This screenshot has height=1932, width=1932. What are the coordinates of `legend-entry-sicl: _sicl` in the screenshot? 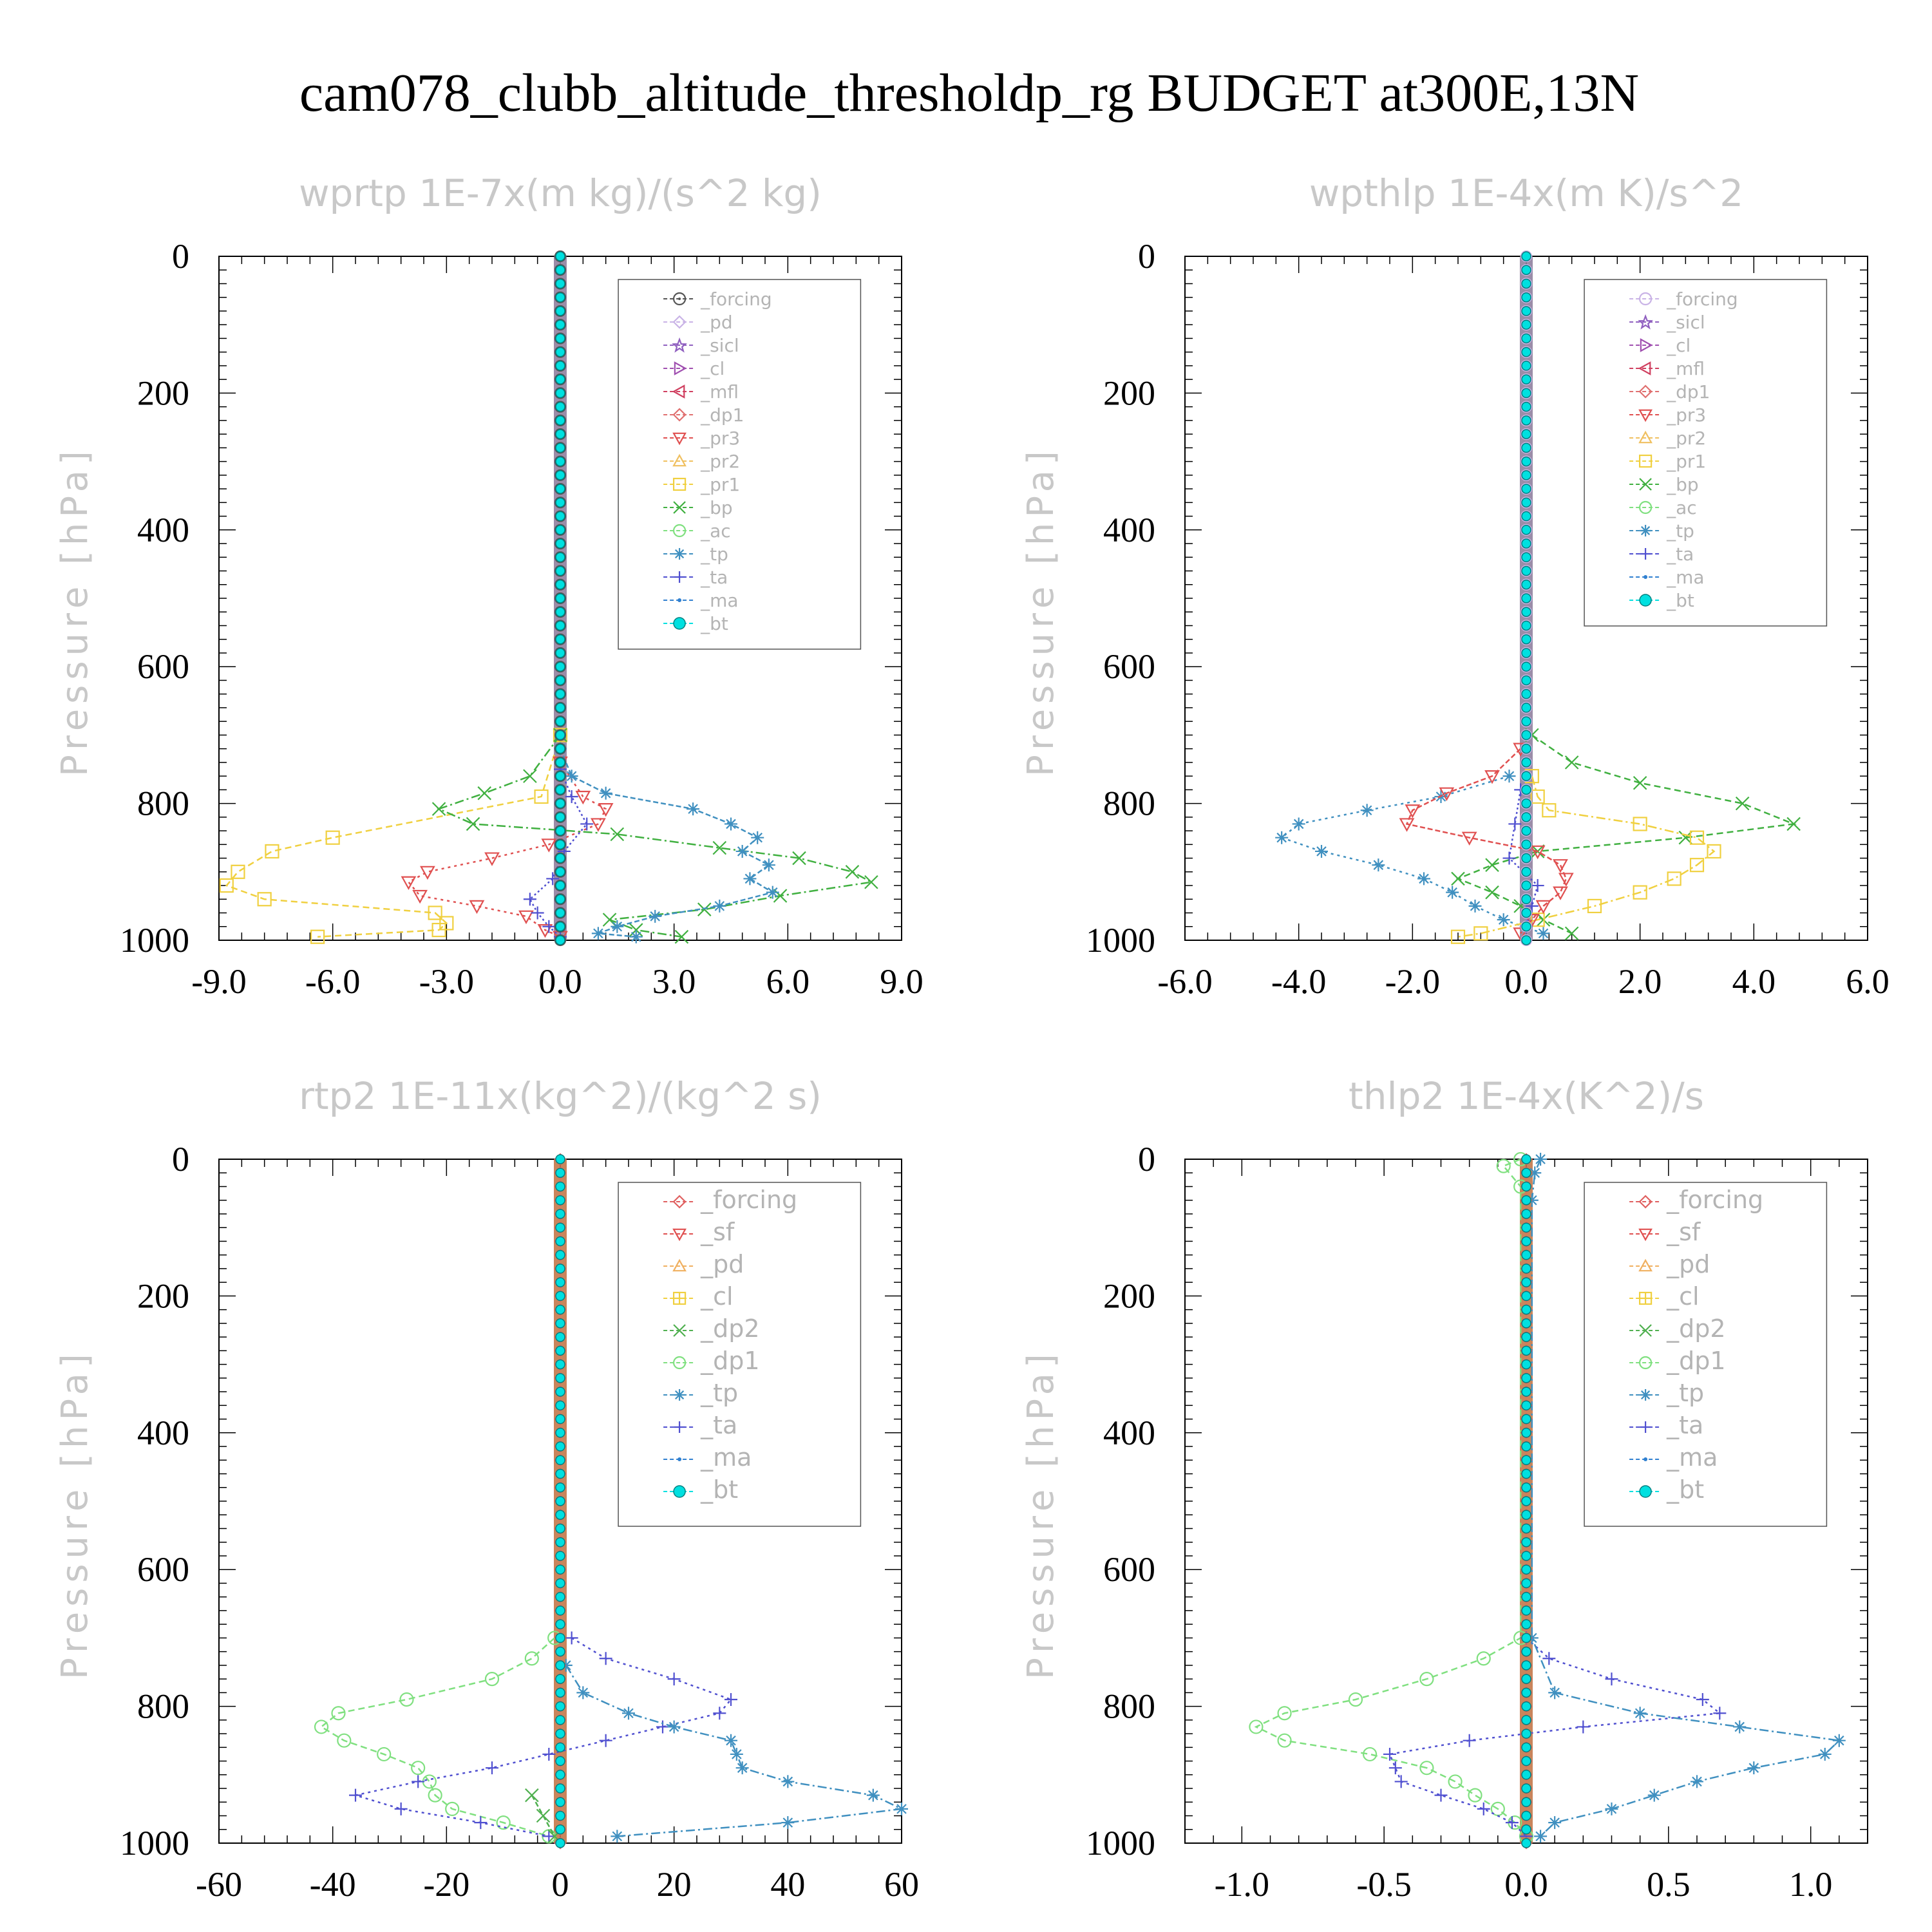 It's located at (1667, 322).